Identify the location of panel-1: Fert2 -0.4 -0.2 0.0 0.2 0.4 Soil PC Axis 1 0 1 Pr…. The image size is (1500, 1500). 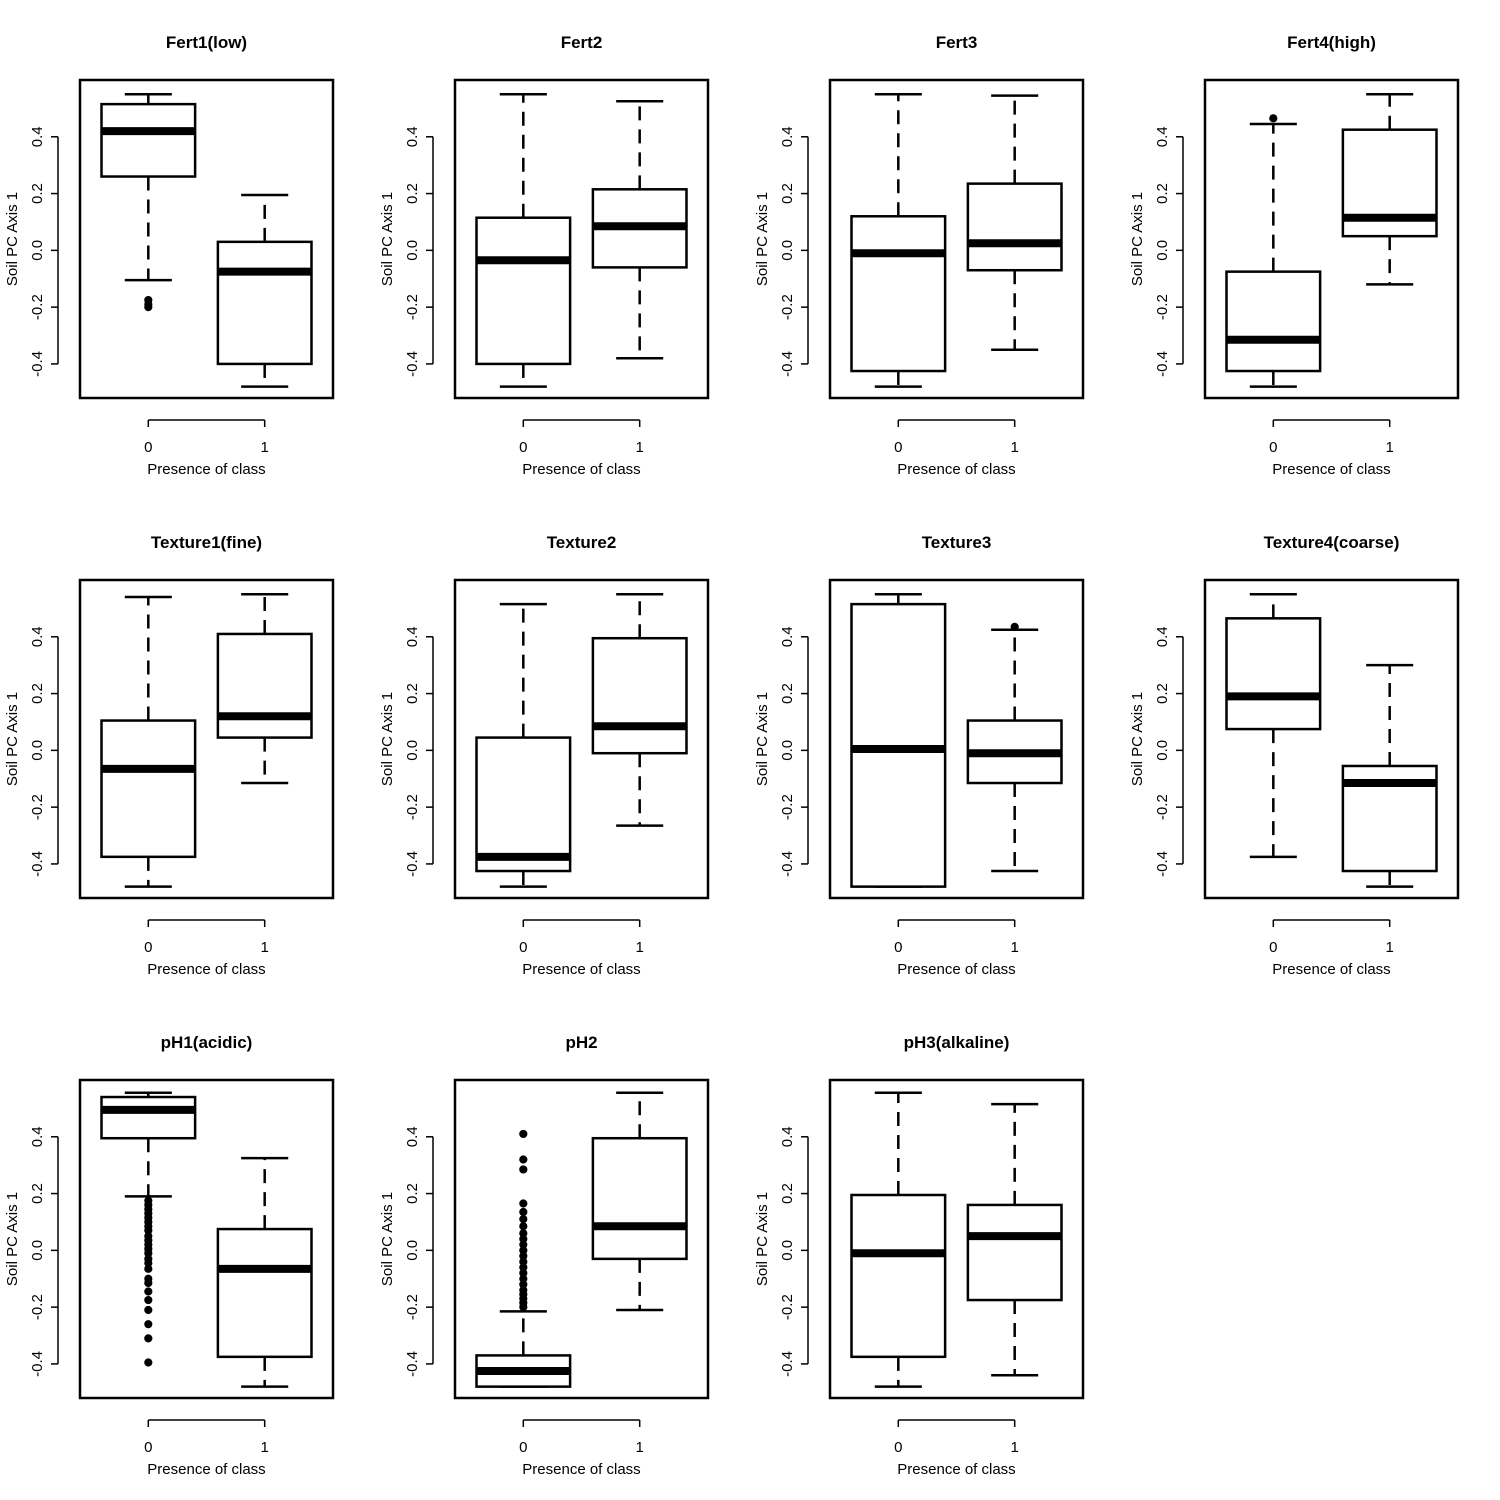
(544, 255).